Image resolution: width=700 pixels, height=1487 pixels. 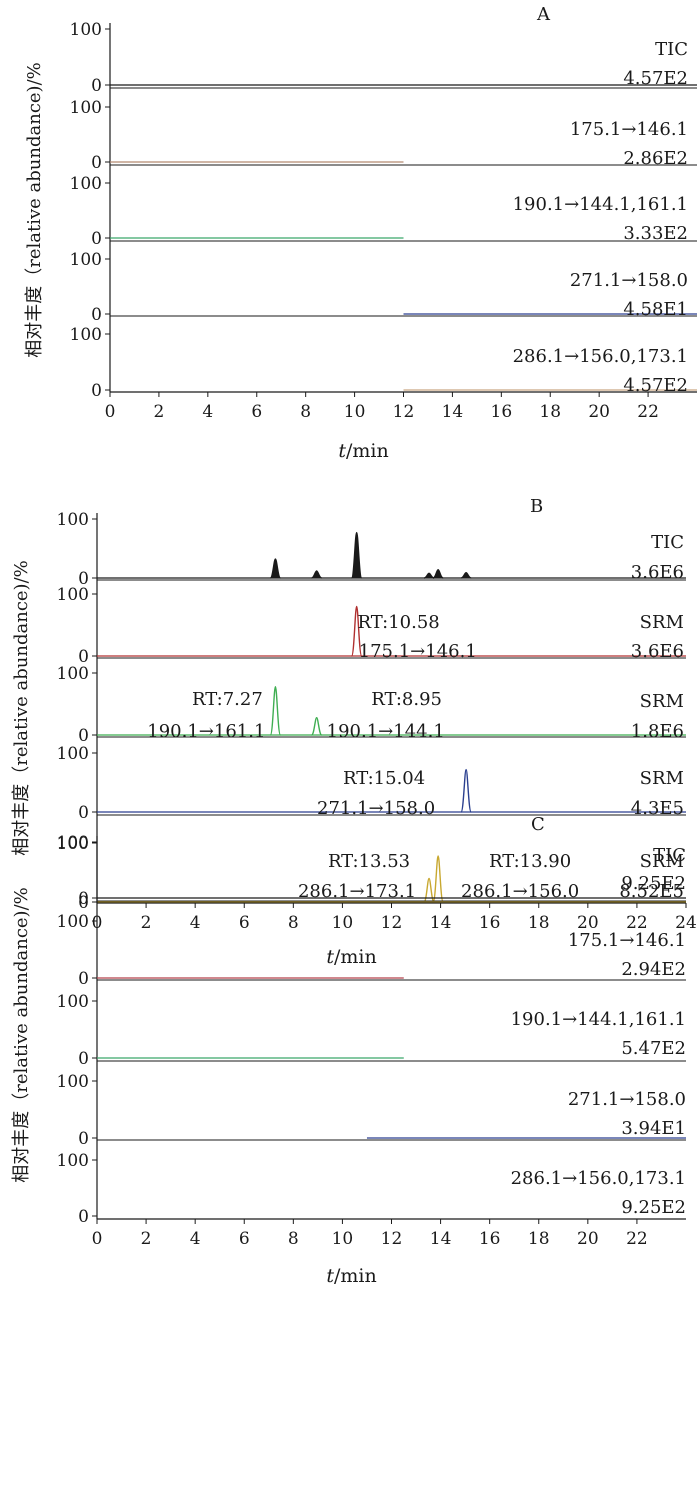 What do you see at coordinates (383, 363) in the screenshot?
I see `trace-5: 100 0 286.1→156.0,173.1 4.57E2` at bounding box center [383, 363].